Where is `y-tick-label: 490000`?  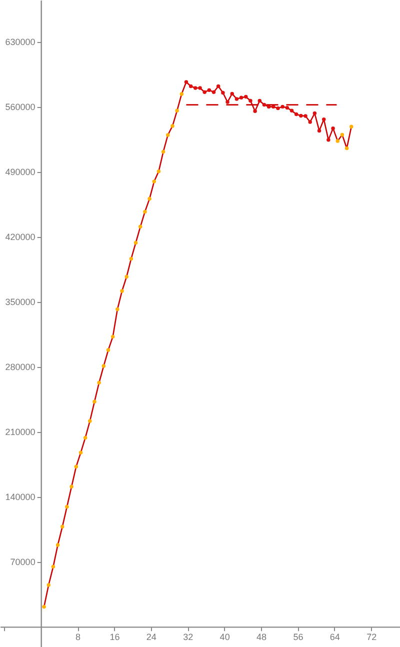
y-tick-label: 490000 is located at coordinates (20, 172).